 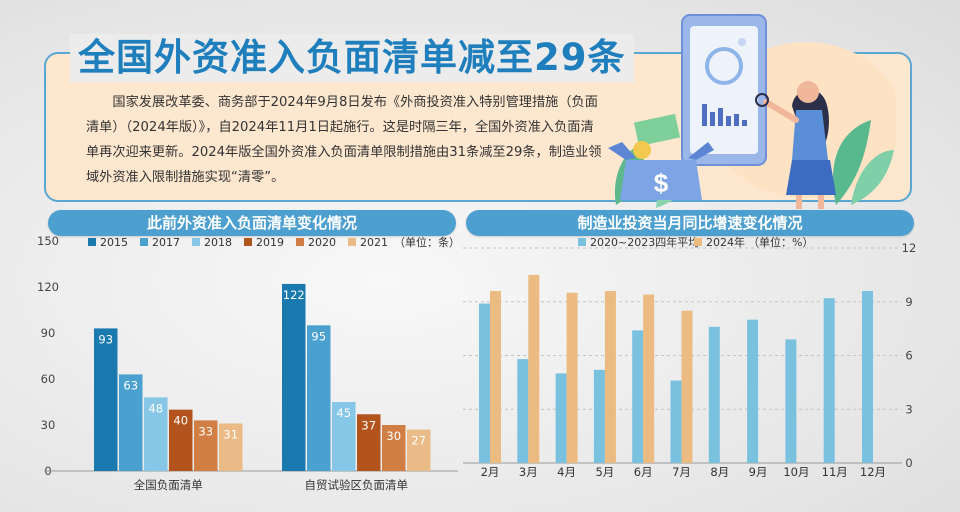 What do you see at coordinates (294, 295) in the screenshot?
I see `data-label: 122` at bounding box center [294, 295].